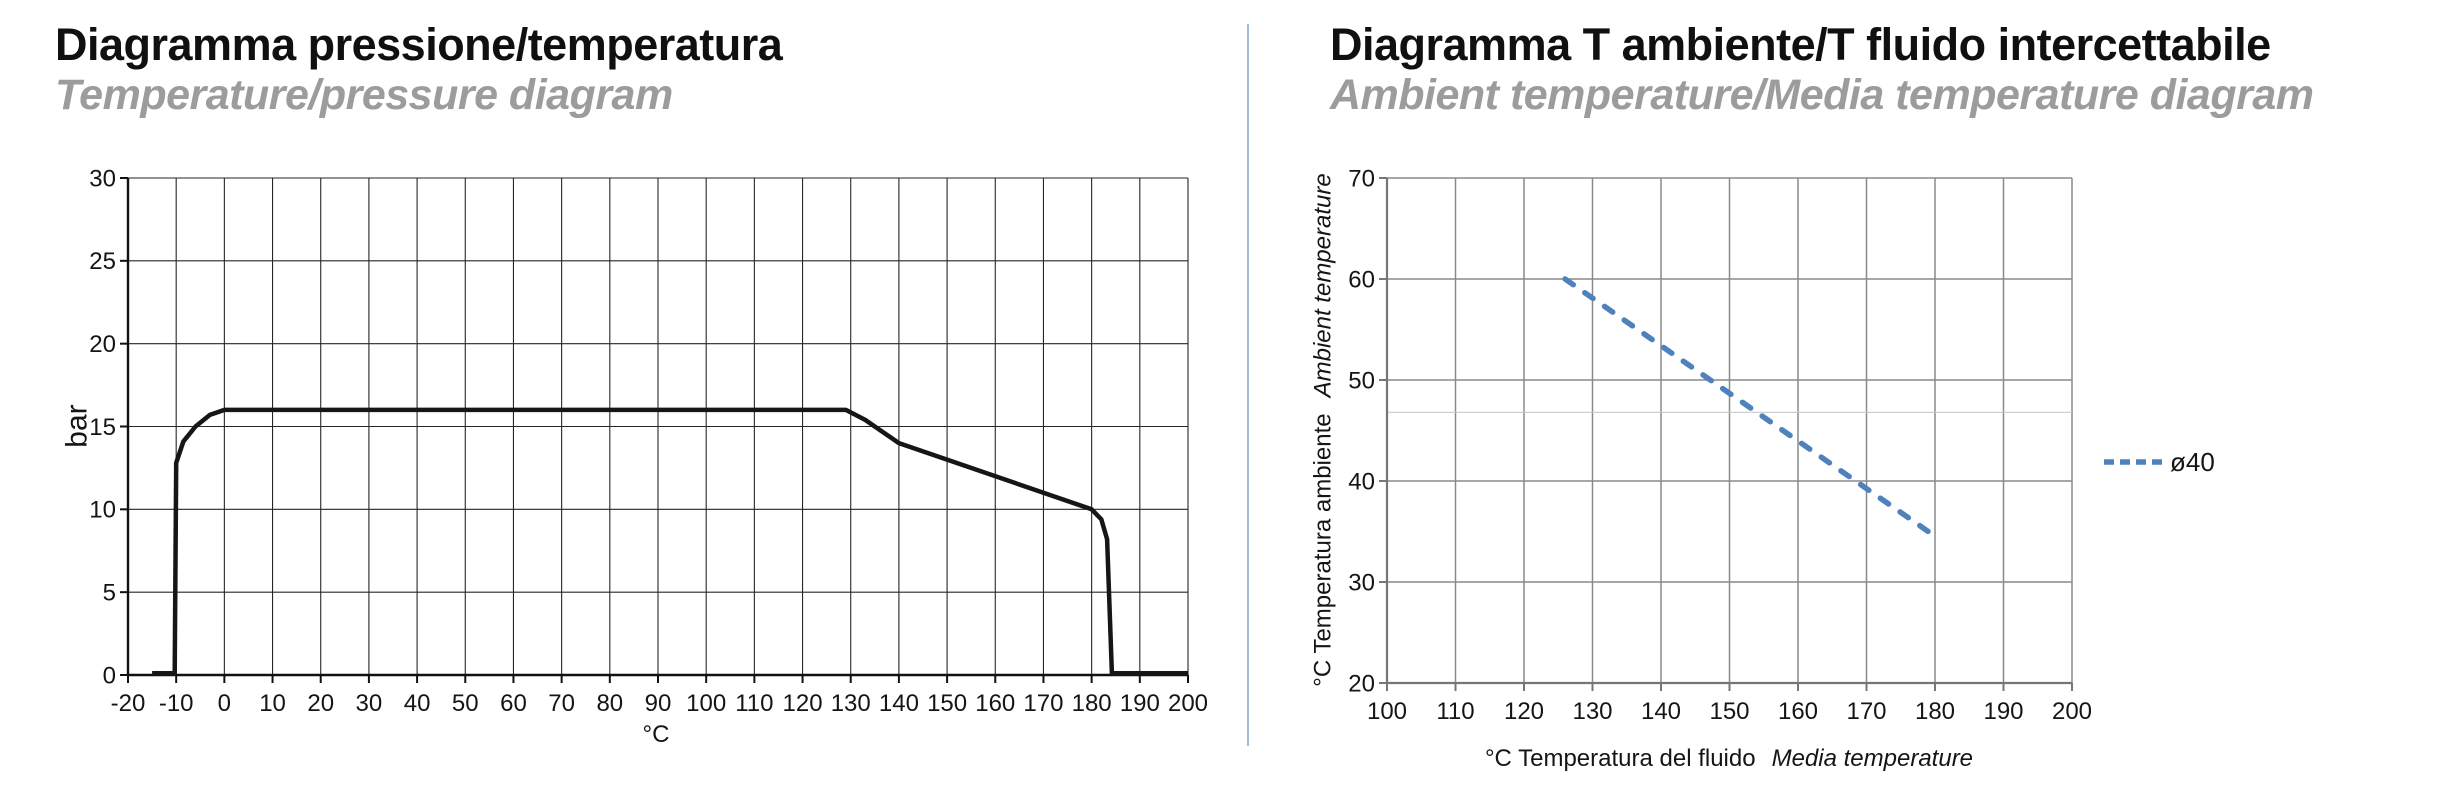 The width and height of the screenshot is (2456, 794). Describe the element at coordinates (1361, 481) in the screenshot. I see `y-tick-label: 40` at that location.